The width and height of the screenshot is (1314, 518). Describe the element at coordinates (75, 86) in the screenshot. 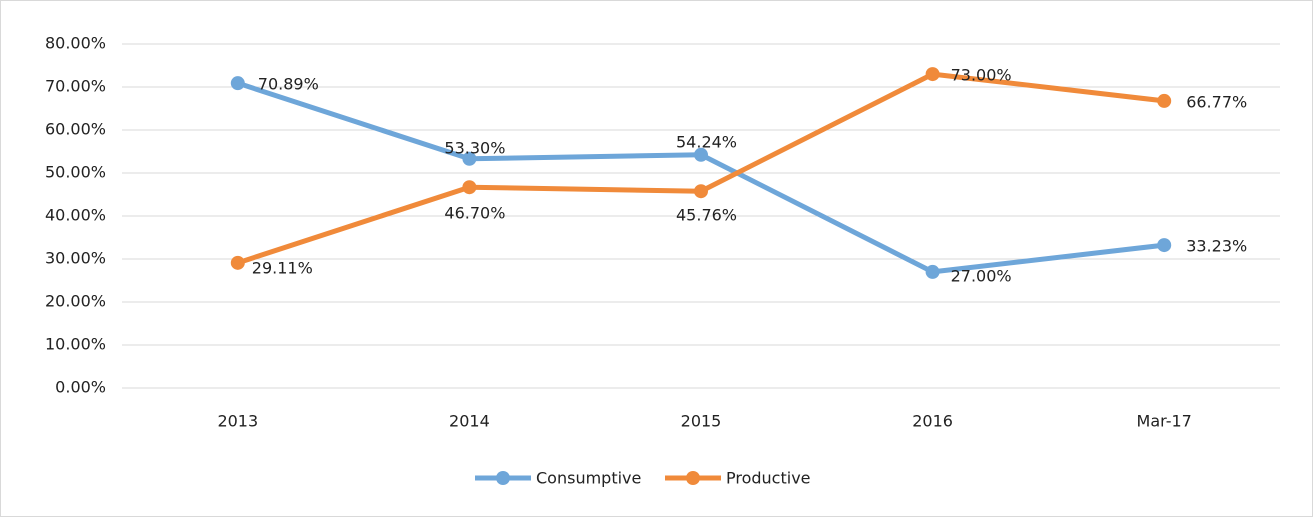

I see `y-tick-label: 70.00%` at that location.